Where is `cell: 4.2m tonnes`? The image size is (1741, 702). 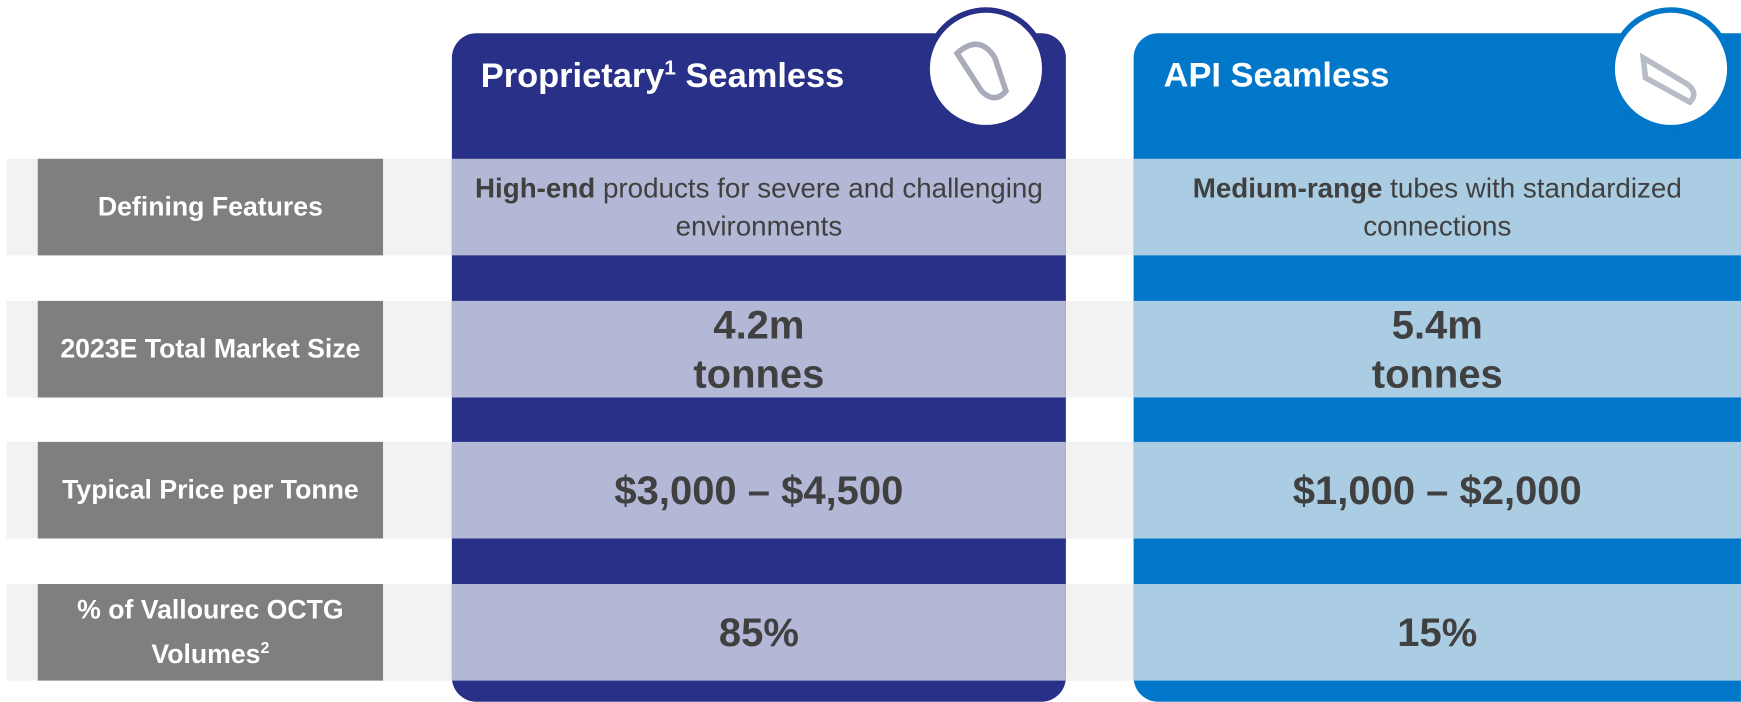 cell: 4.2m tonnes is located at coordinates (758, 349).